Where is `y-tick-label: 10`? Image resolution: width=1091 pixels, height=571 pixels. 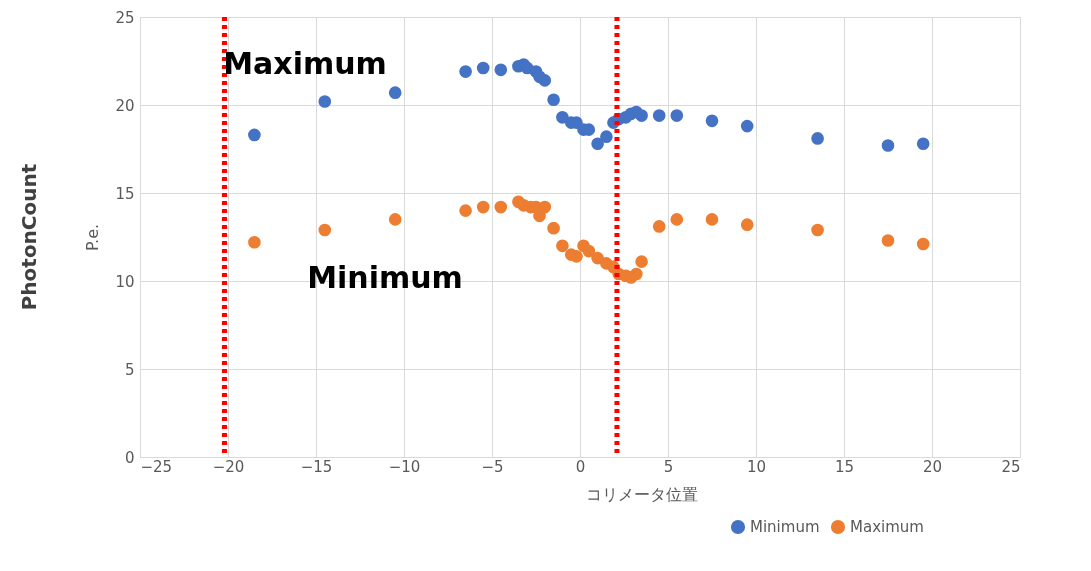 y-tick-label: 10 is located at coordinates (125, 281).